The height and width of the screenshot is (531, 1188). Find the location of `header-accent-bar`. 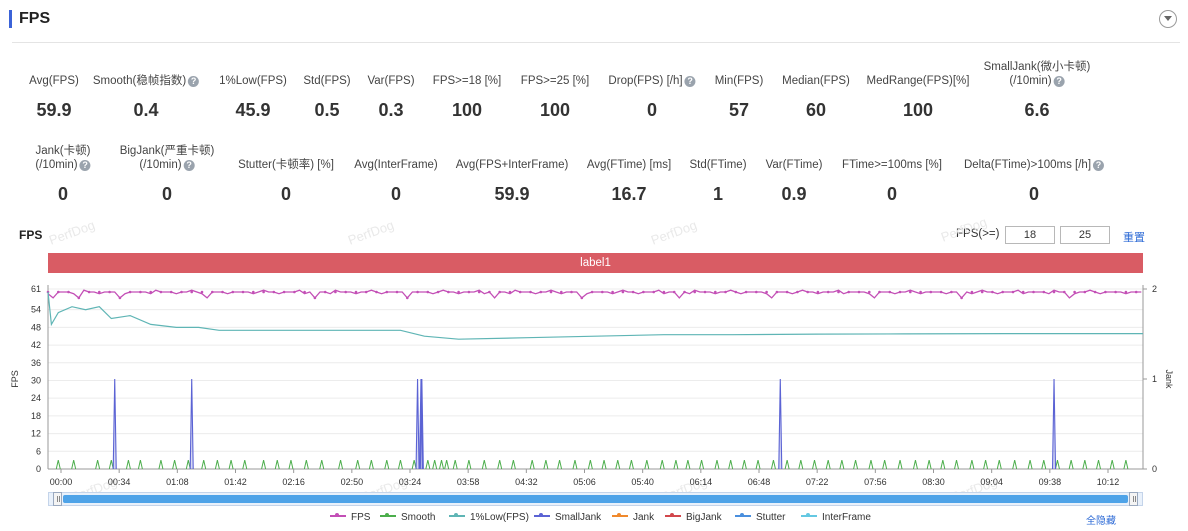

header-accent-bar is located at coordinates (10, 19).